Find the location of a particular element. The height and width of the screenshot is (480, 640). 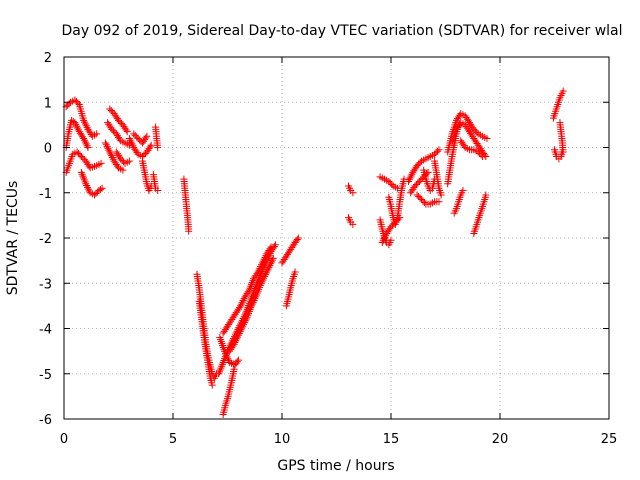

x-tick-label: 20 is located at coordinates (500, 439).